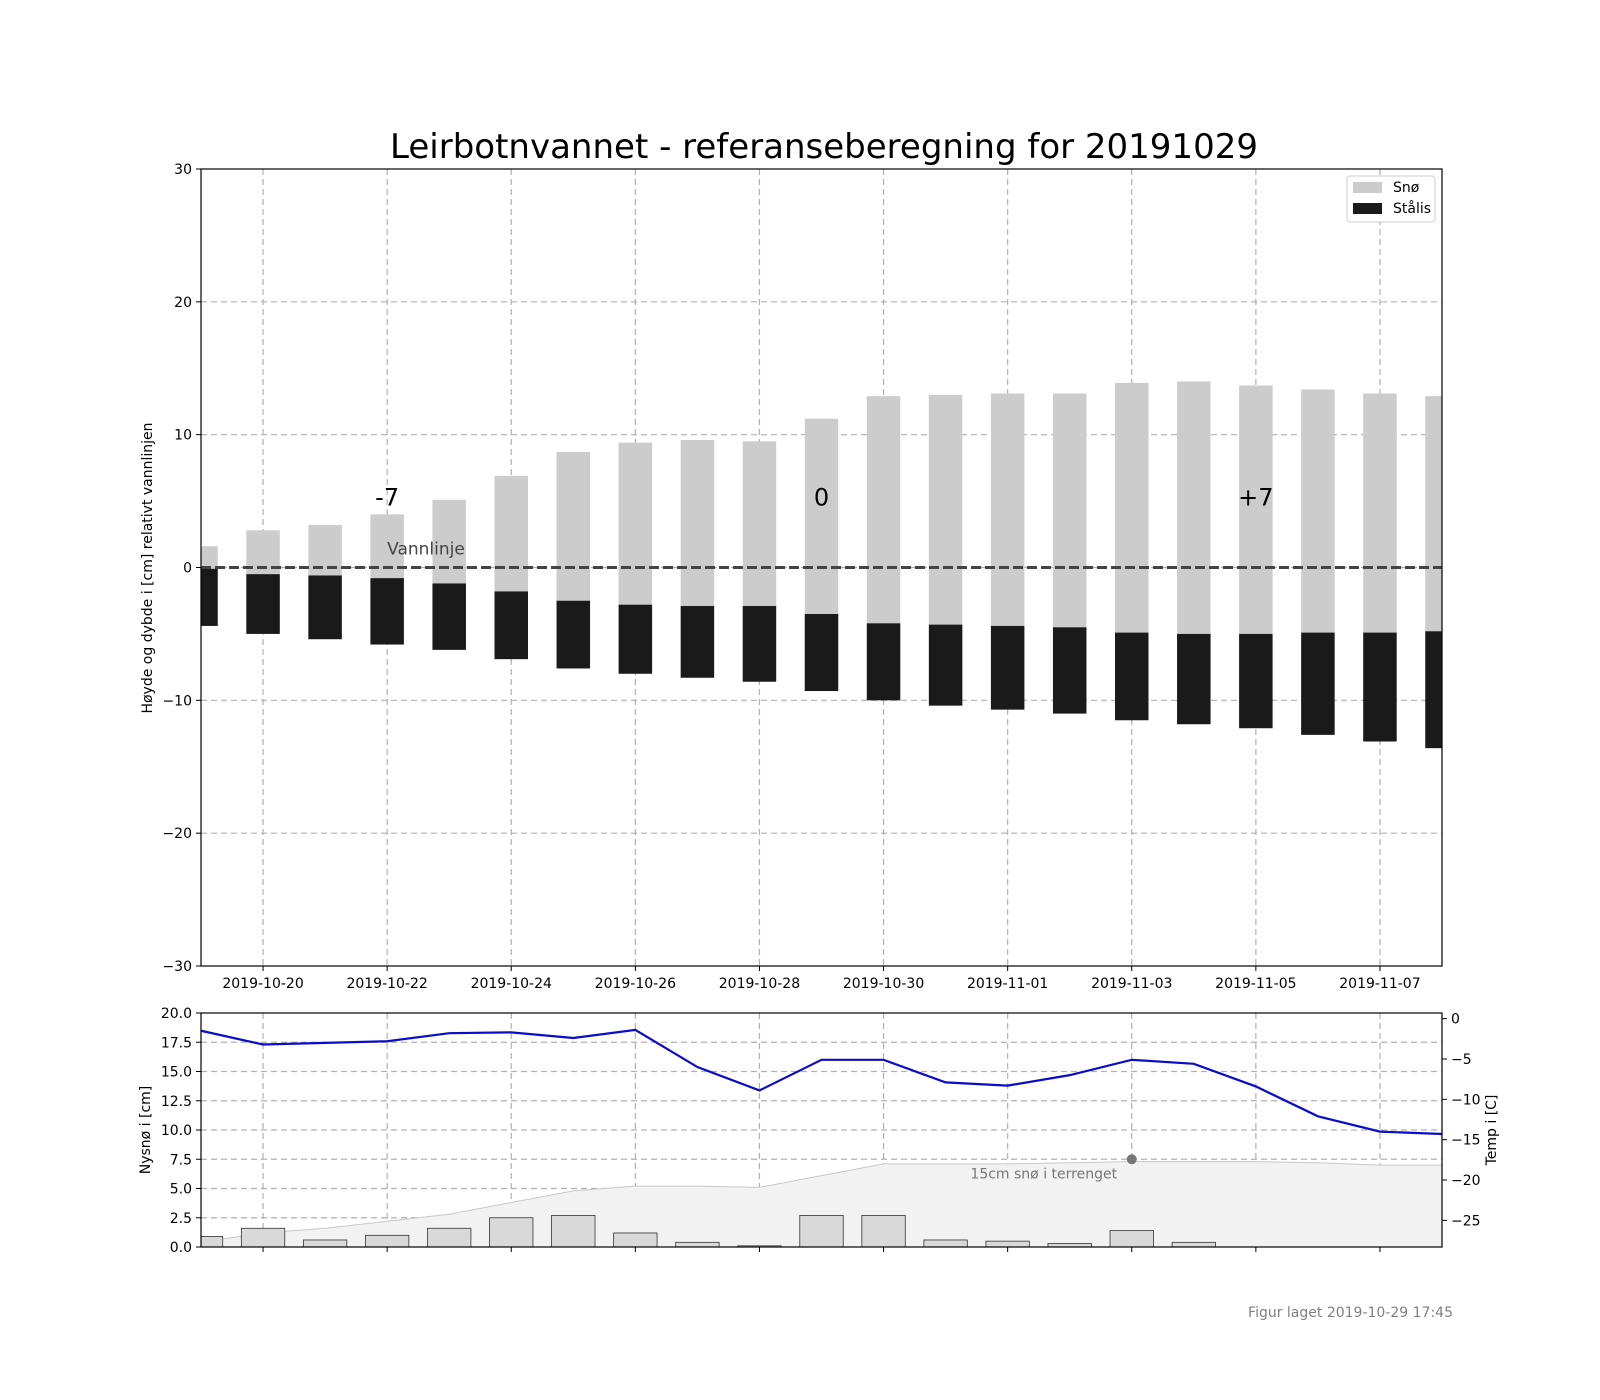 The image size is (1600, 1400). What do you see at coordinates (177, 834) in the screenshot?
I see `ytick-label: −20` at bounding box center [177, 834].